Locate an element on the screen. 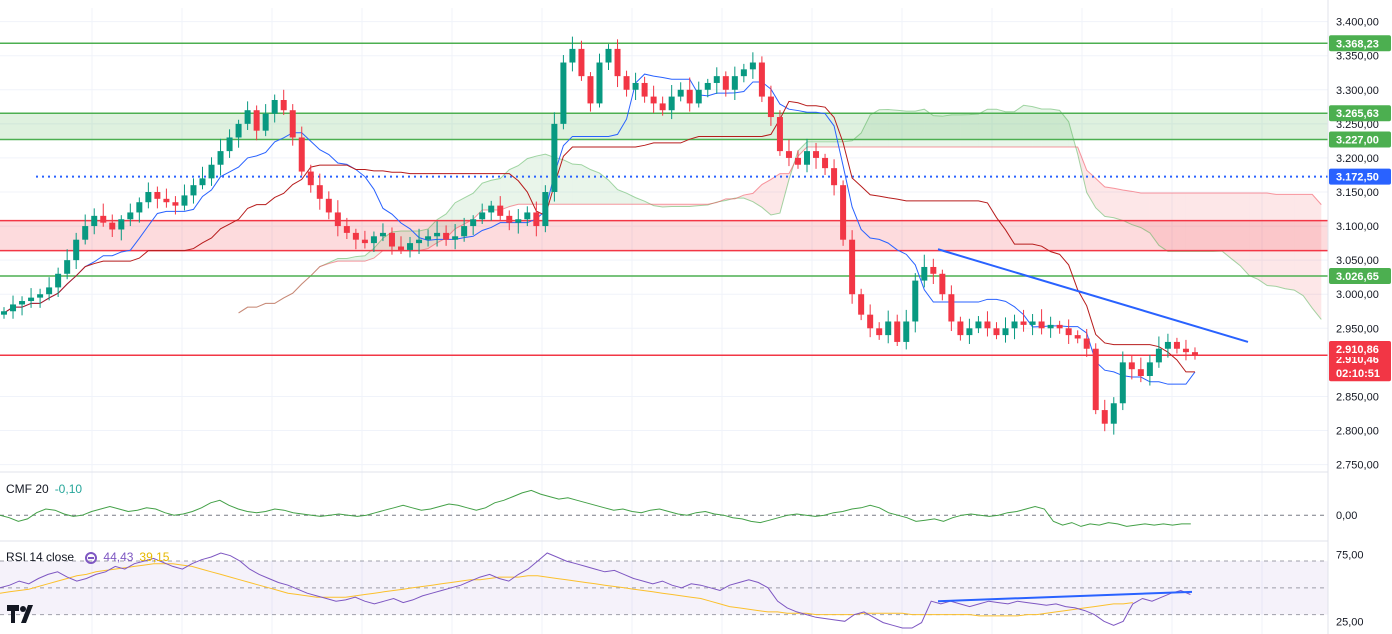  level-label: 3.227,00 is located at coordinates (1357, 141).